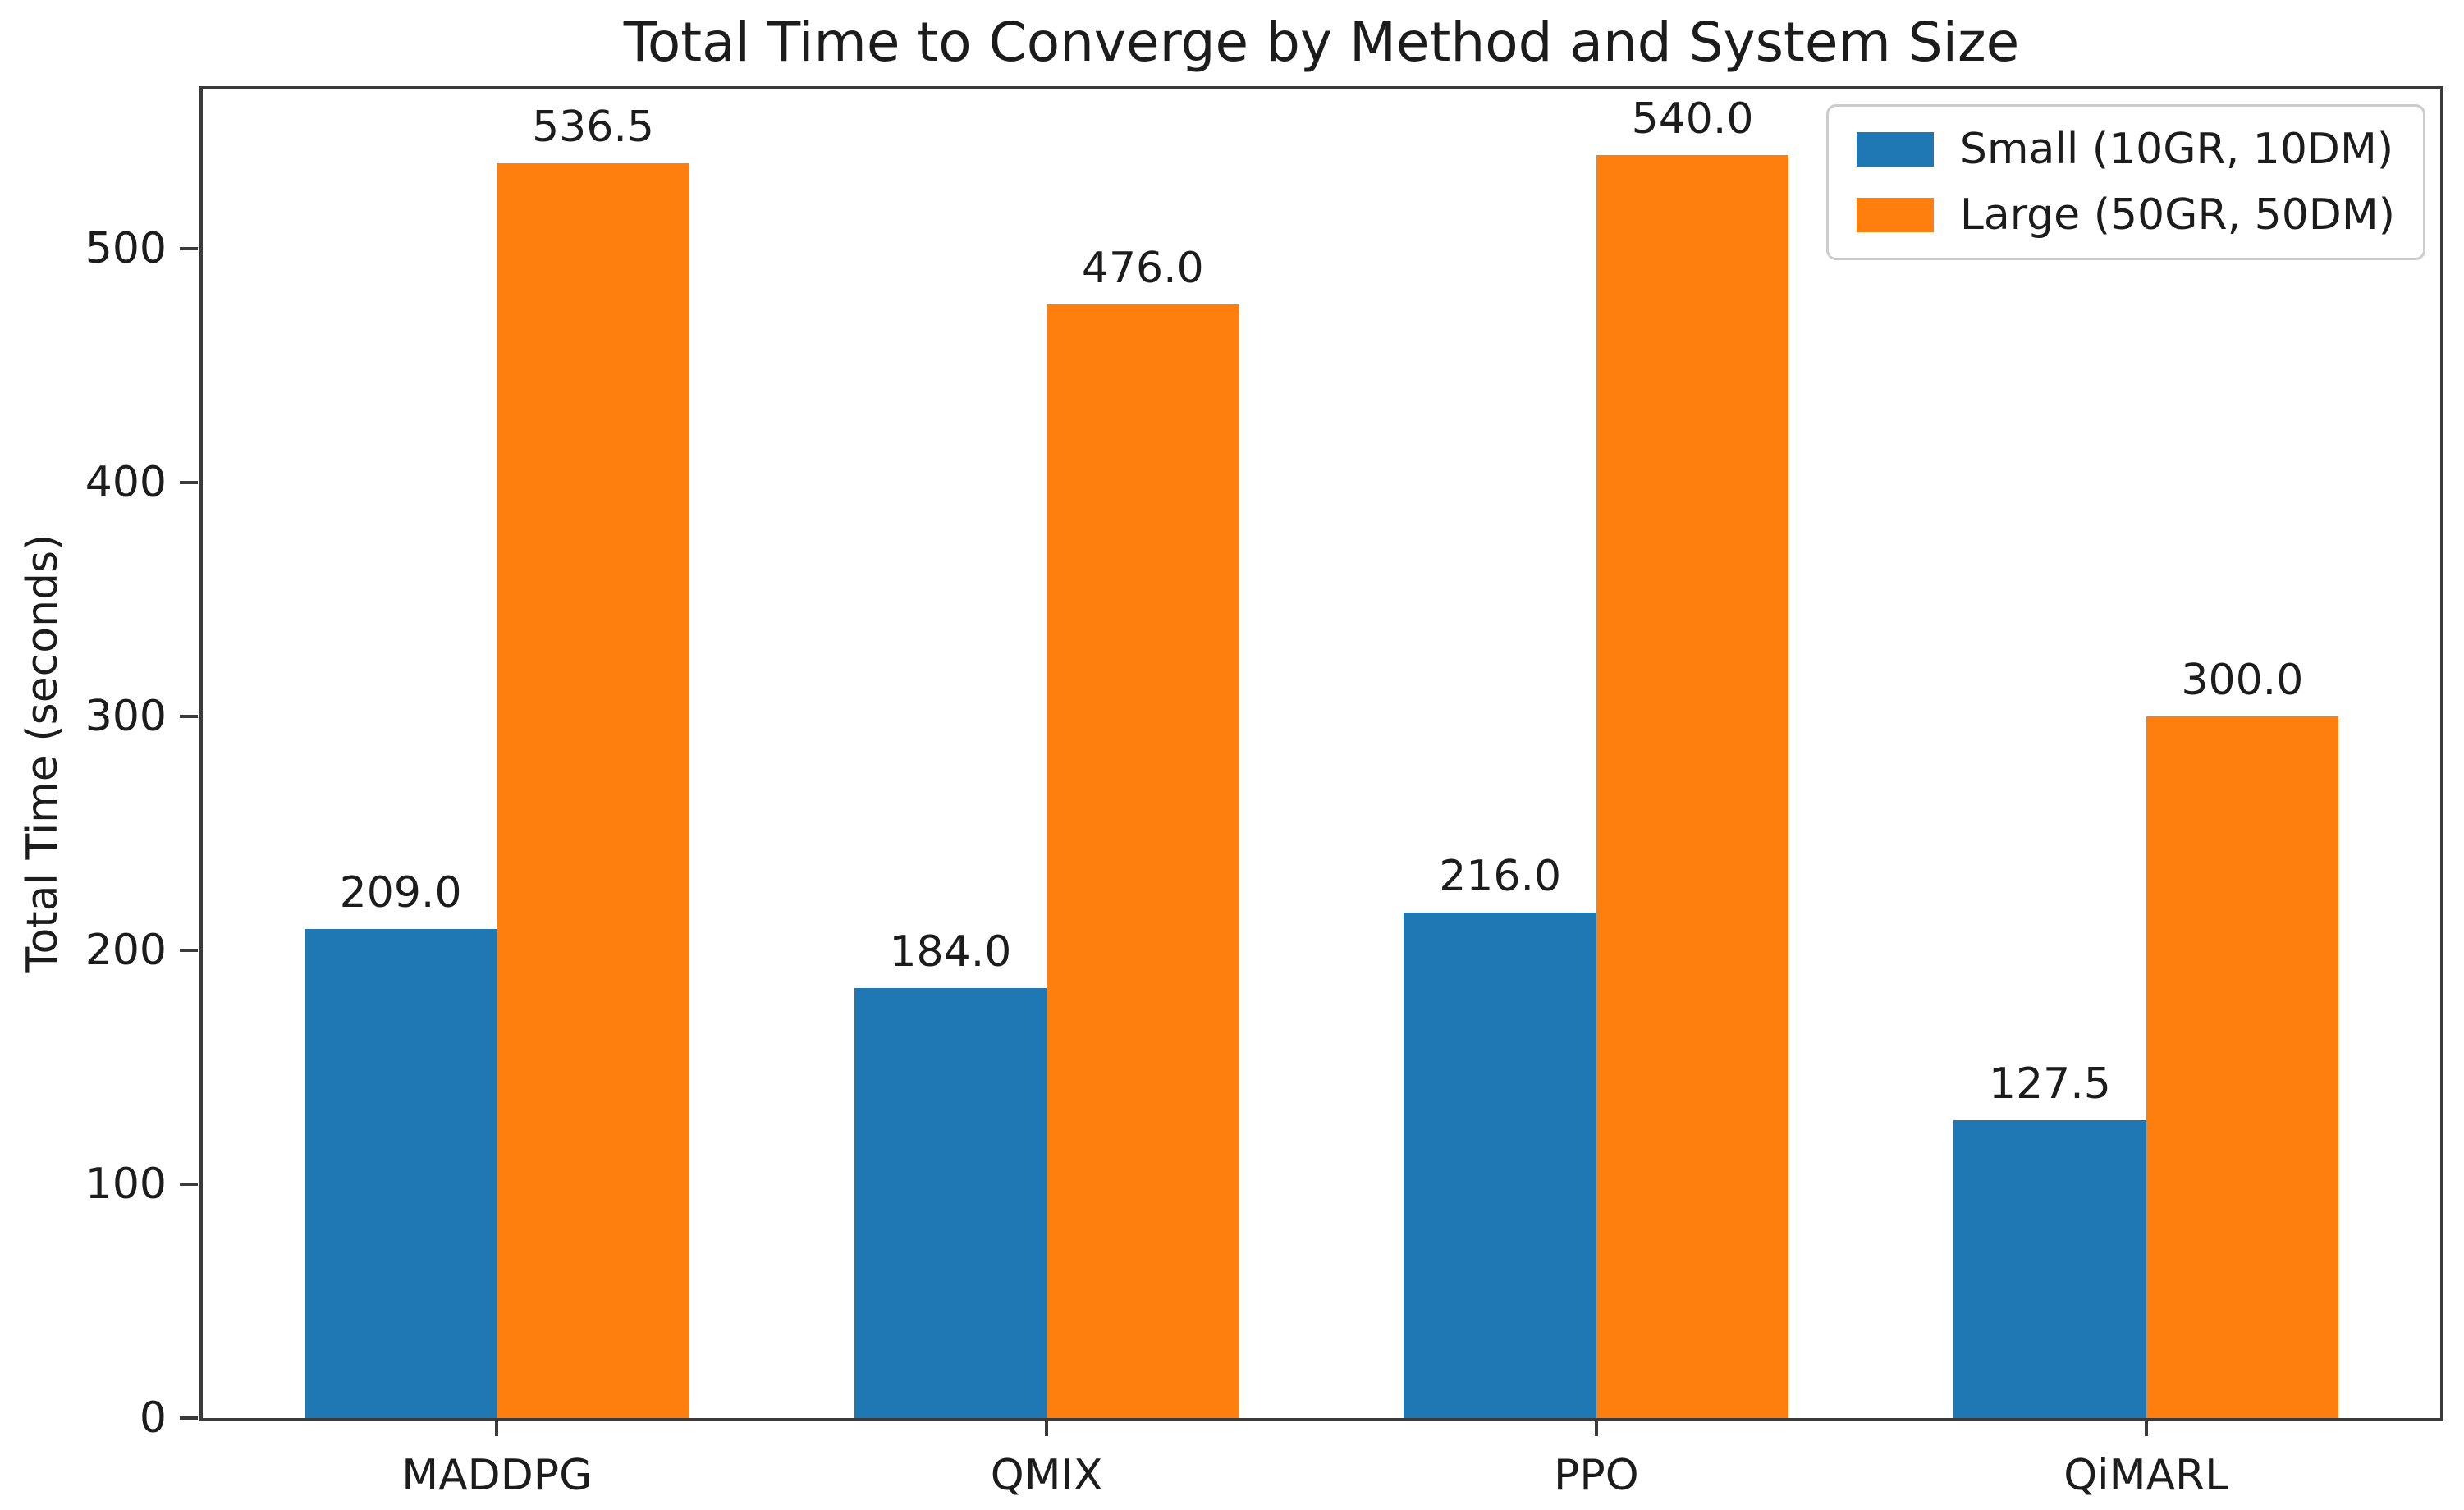 The width and height of the screenshot is (2464, 1510). What do you see at coordinates (1501, 877) in the screenshot?
I see `bar-value-label: 216.0` at bounding box center [1501, 877].